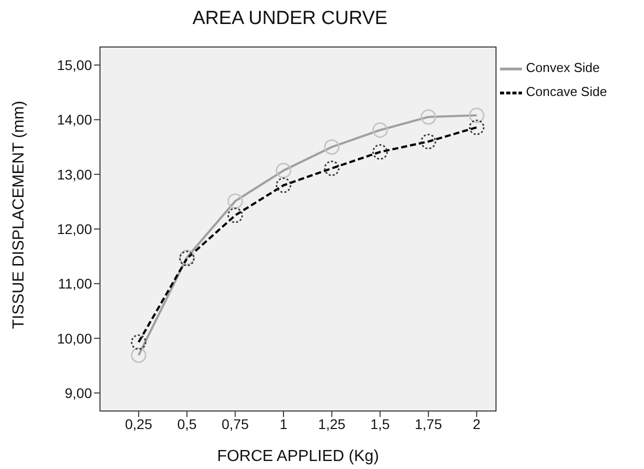 Image resolution: width=644 pixels, height=469 pixels. I want to click on y-tick-label: 12,00, so click(74, 228).